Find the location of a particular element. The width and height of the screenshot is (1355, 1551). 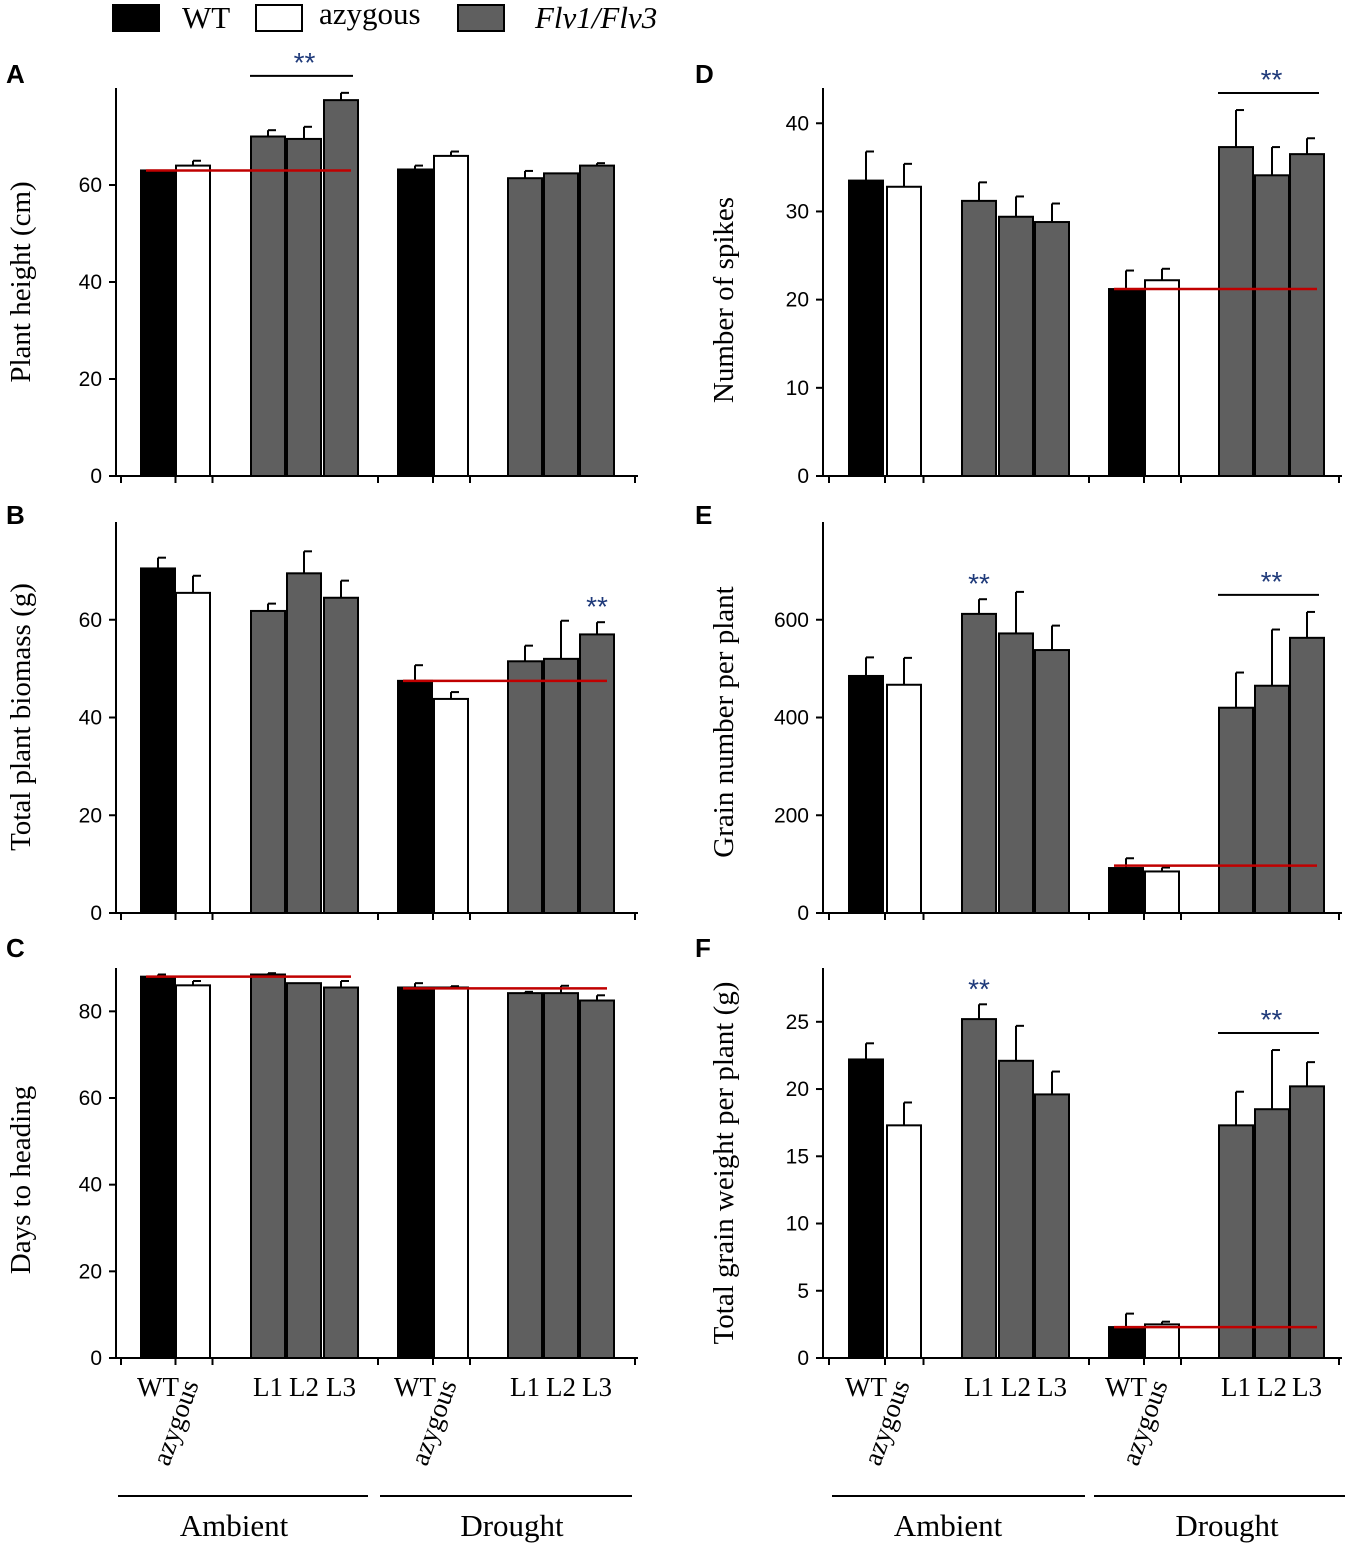

legend-swatch-azygous is located at coordinates (279, 18).